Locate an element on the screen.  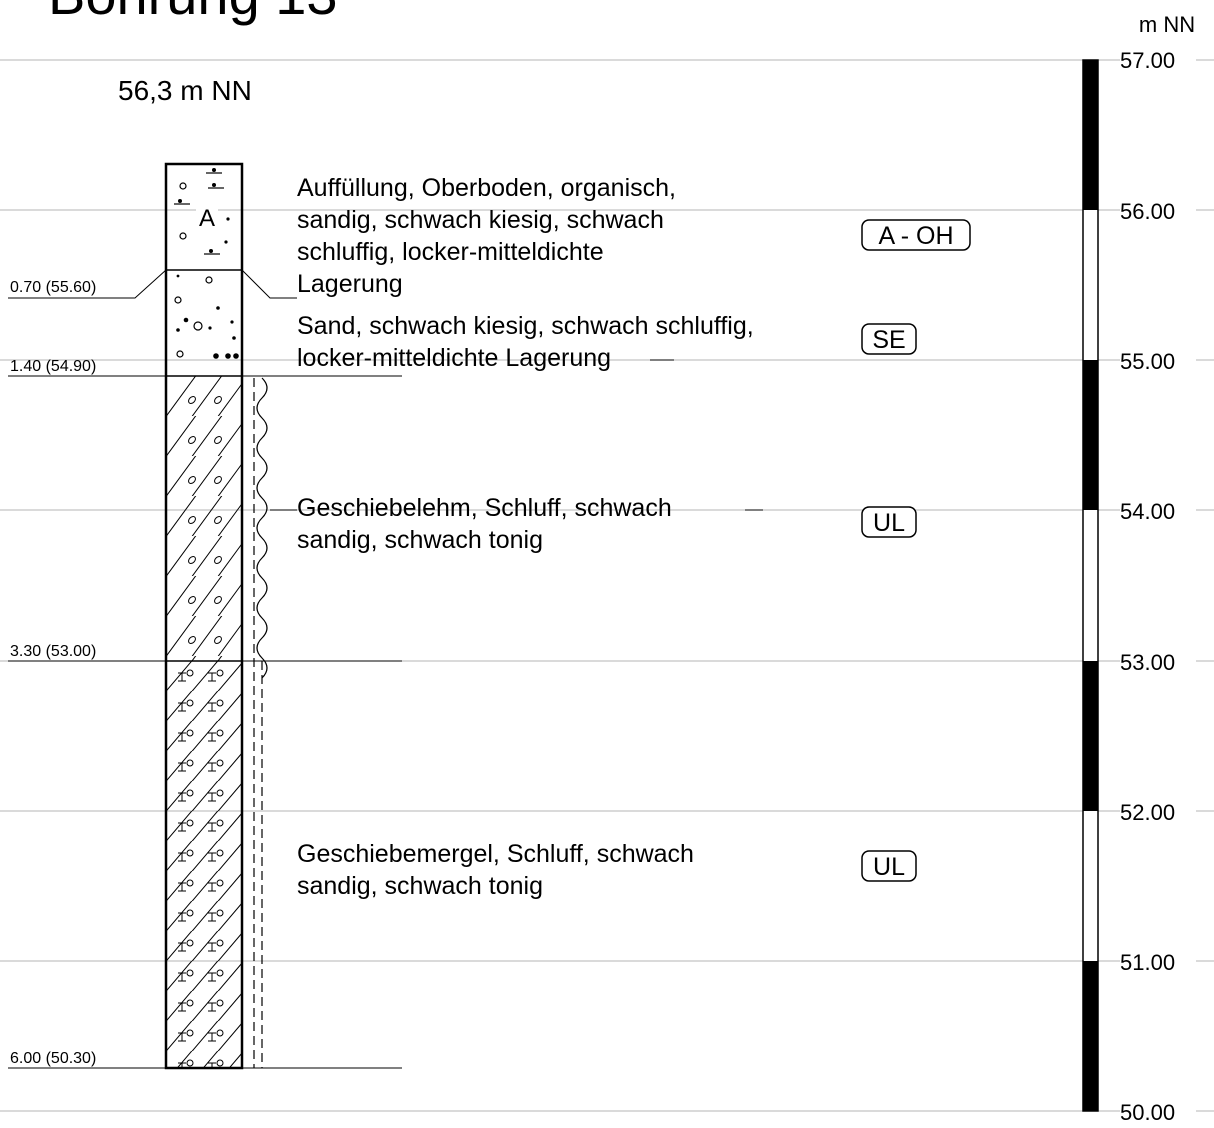
layer-mergel-hatch is located at coordinates (204, 864).